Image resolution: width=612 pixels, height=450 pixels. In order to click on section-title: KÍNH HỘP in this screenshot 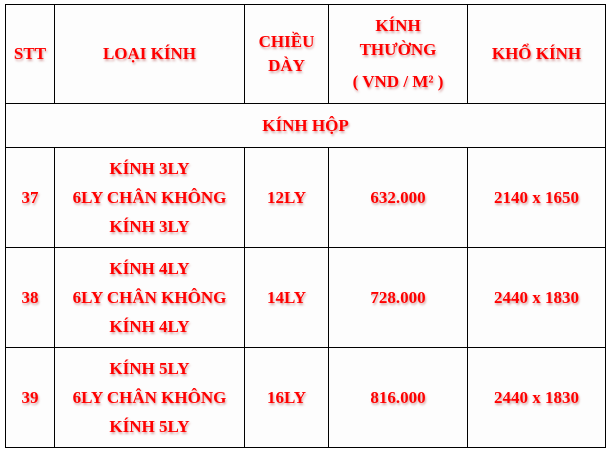, I will do `click(305, 125)`.